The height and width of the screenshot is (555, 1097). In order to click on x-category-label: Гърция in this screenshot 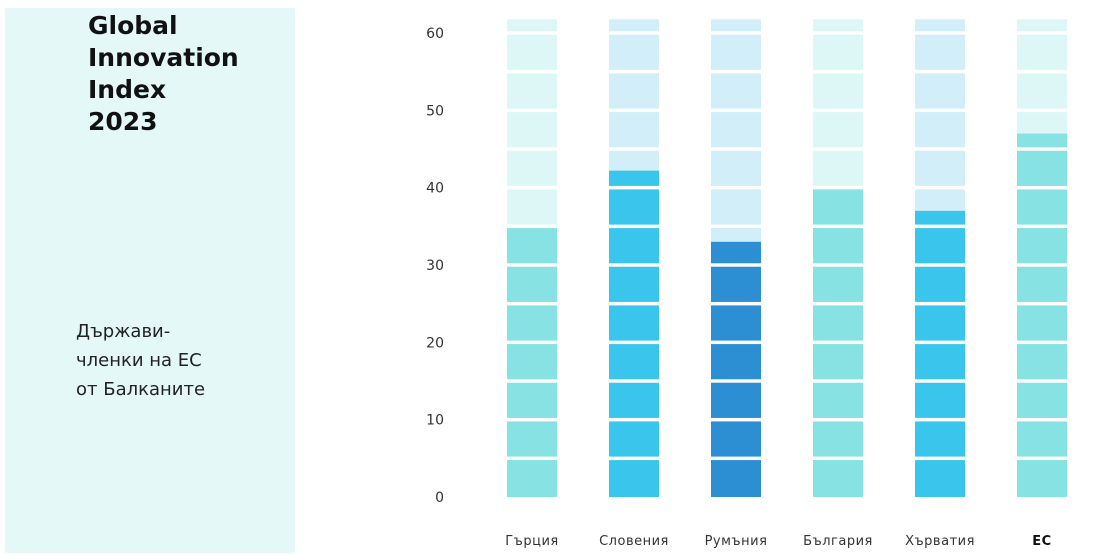, I will do `click(531, 541)`.